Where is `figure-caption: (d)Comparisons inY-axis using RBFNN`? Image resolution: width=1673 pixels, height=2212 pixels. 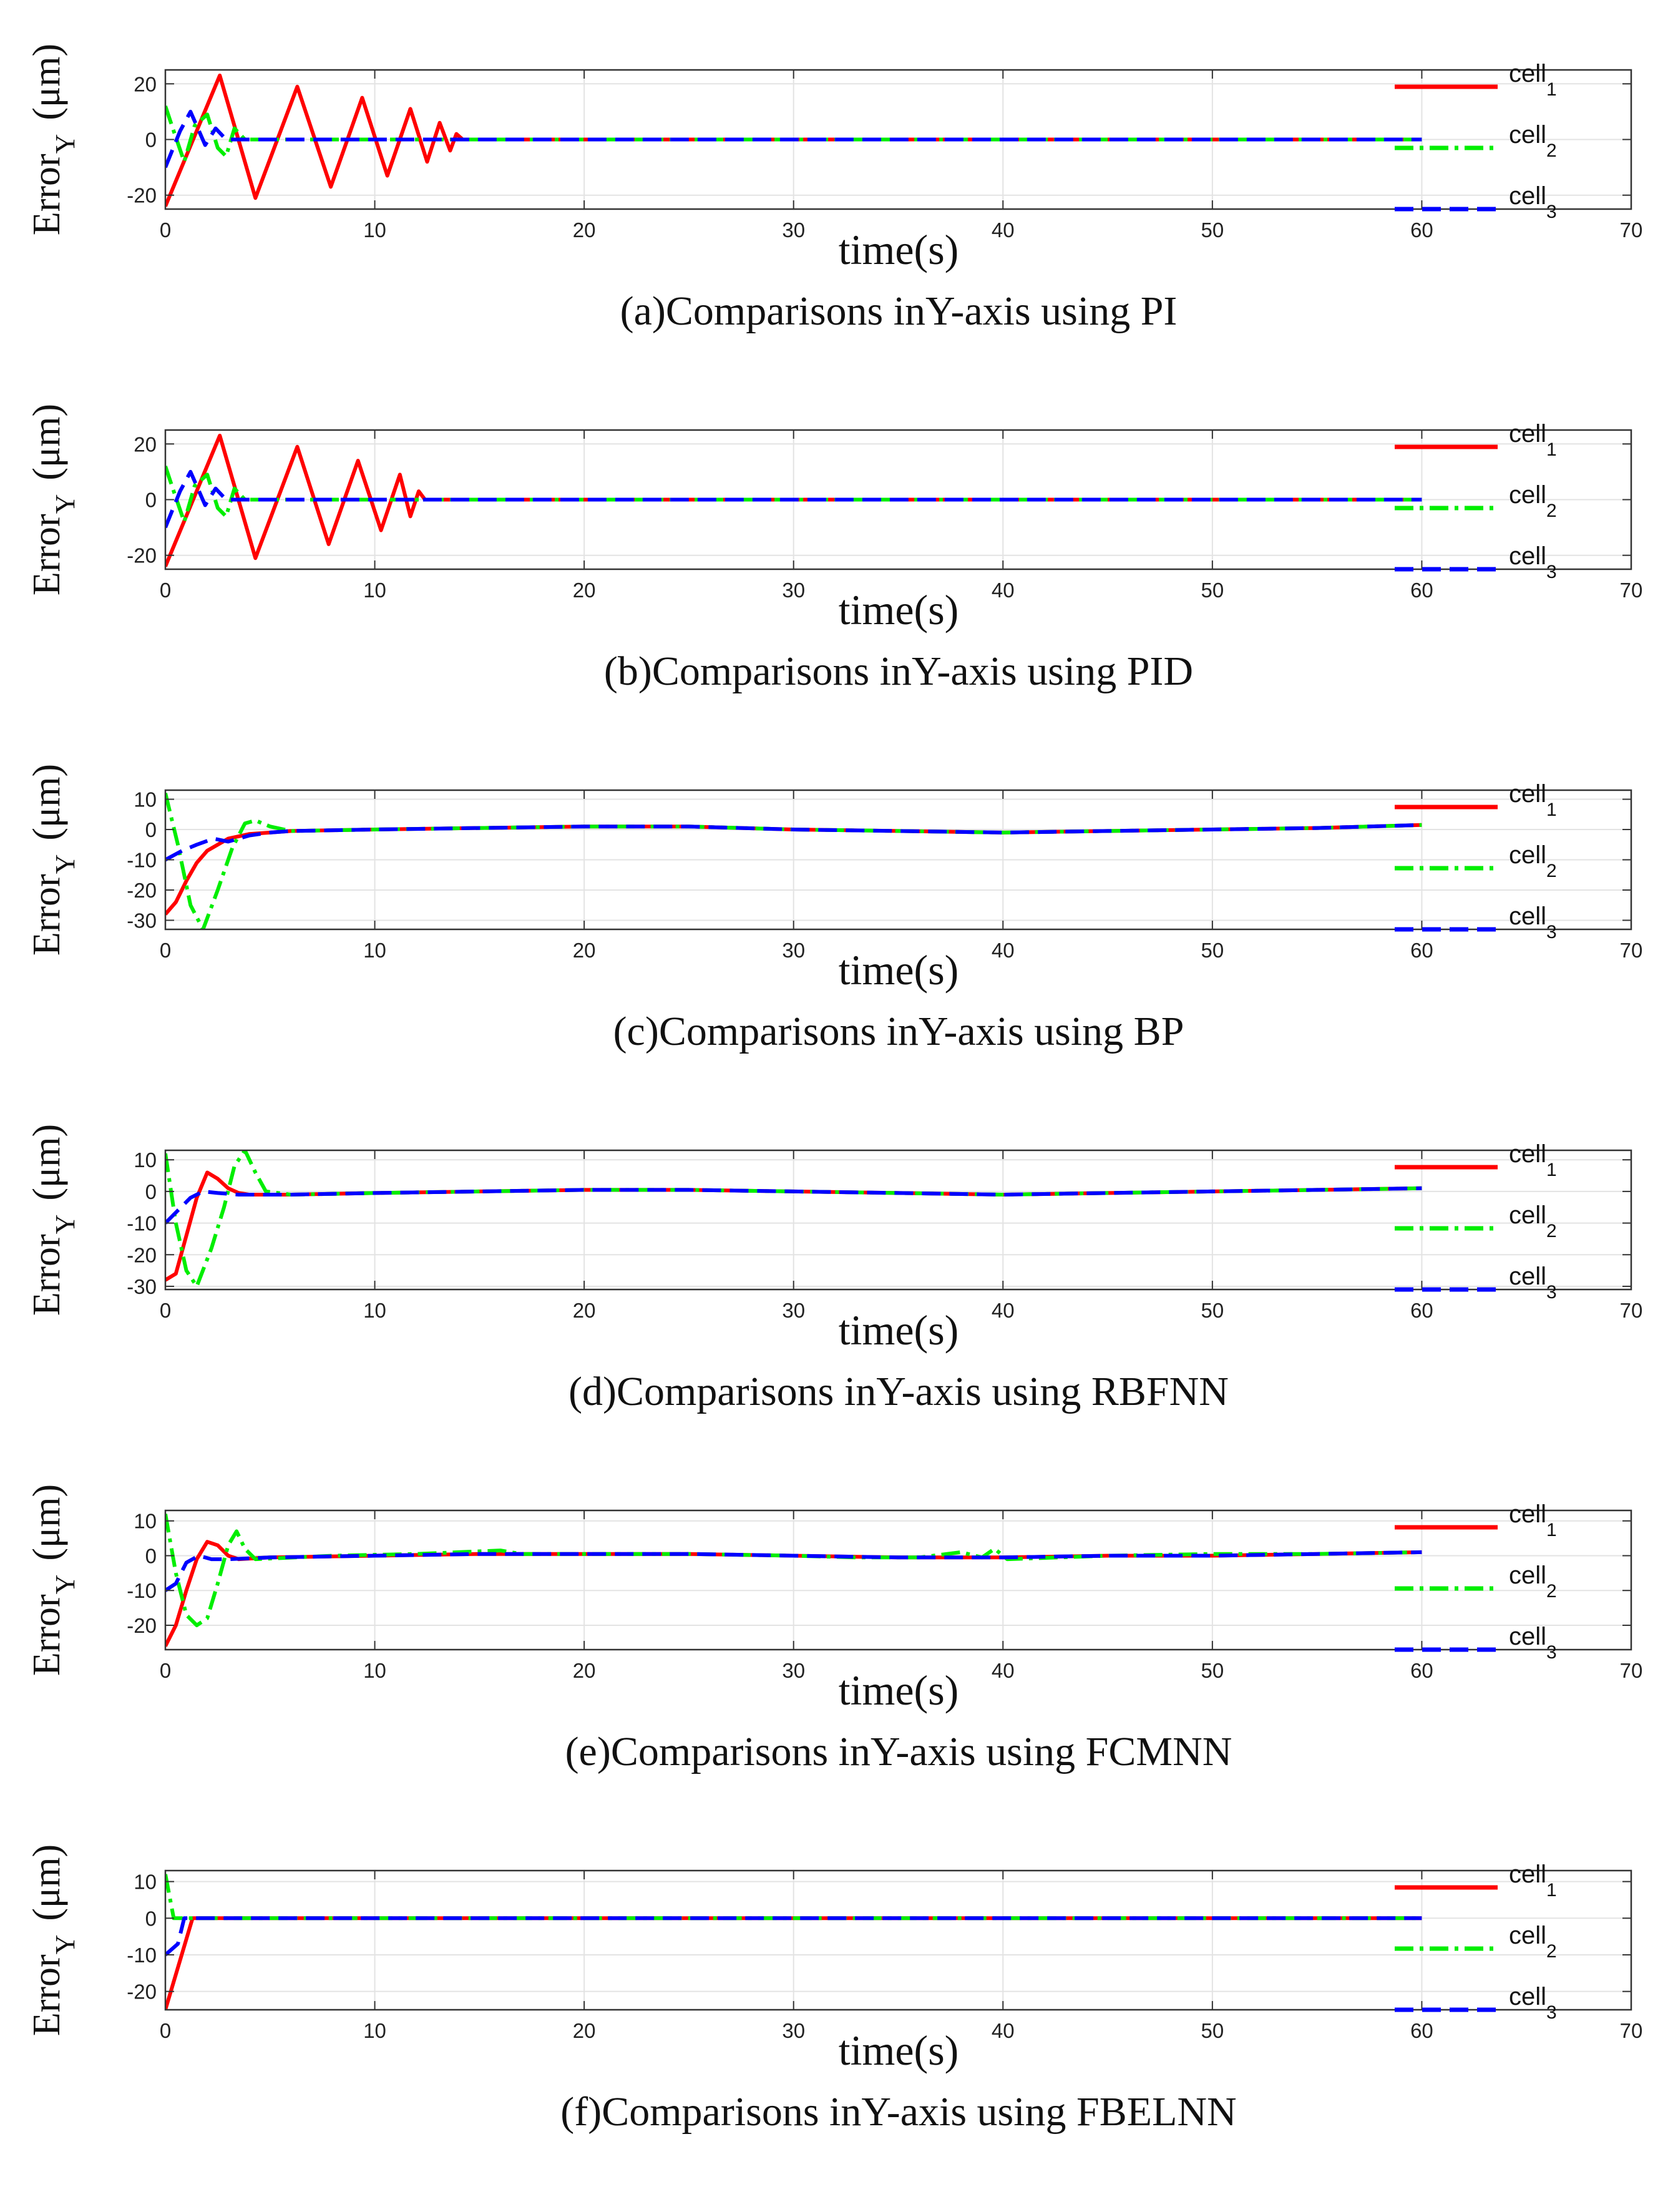 figure-caption: (d)Comparisons inY-axis using RBFNN is located at coordinates (898, 1392).